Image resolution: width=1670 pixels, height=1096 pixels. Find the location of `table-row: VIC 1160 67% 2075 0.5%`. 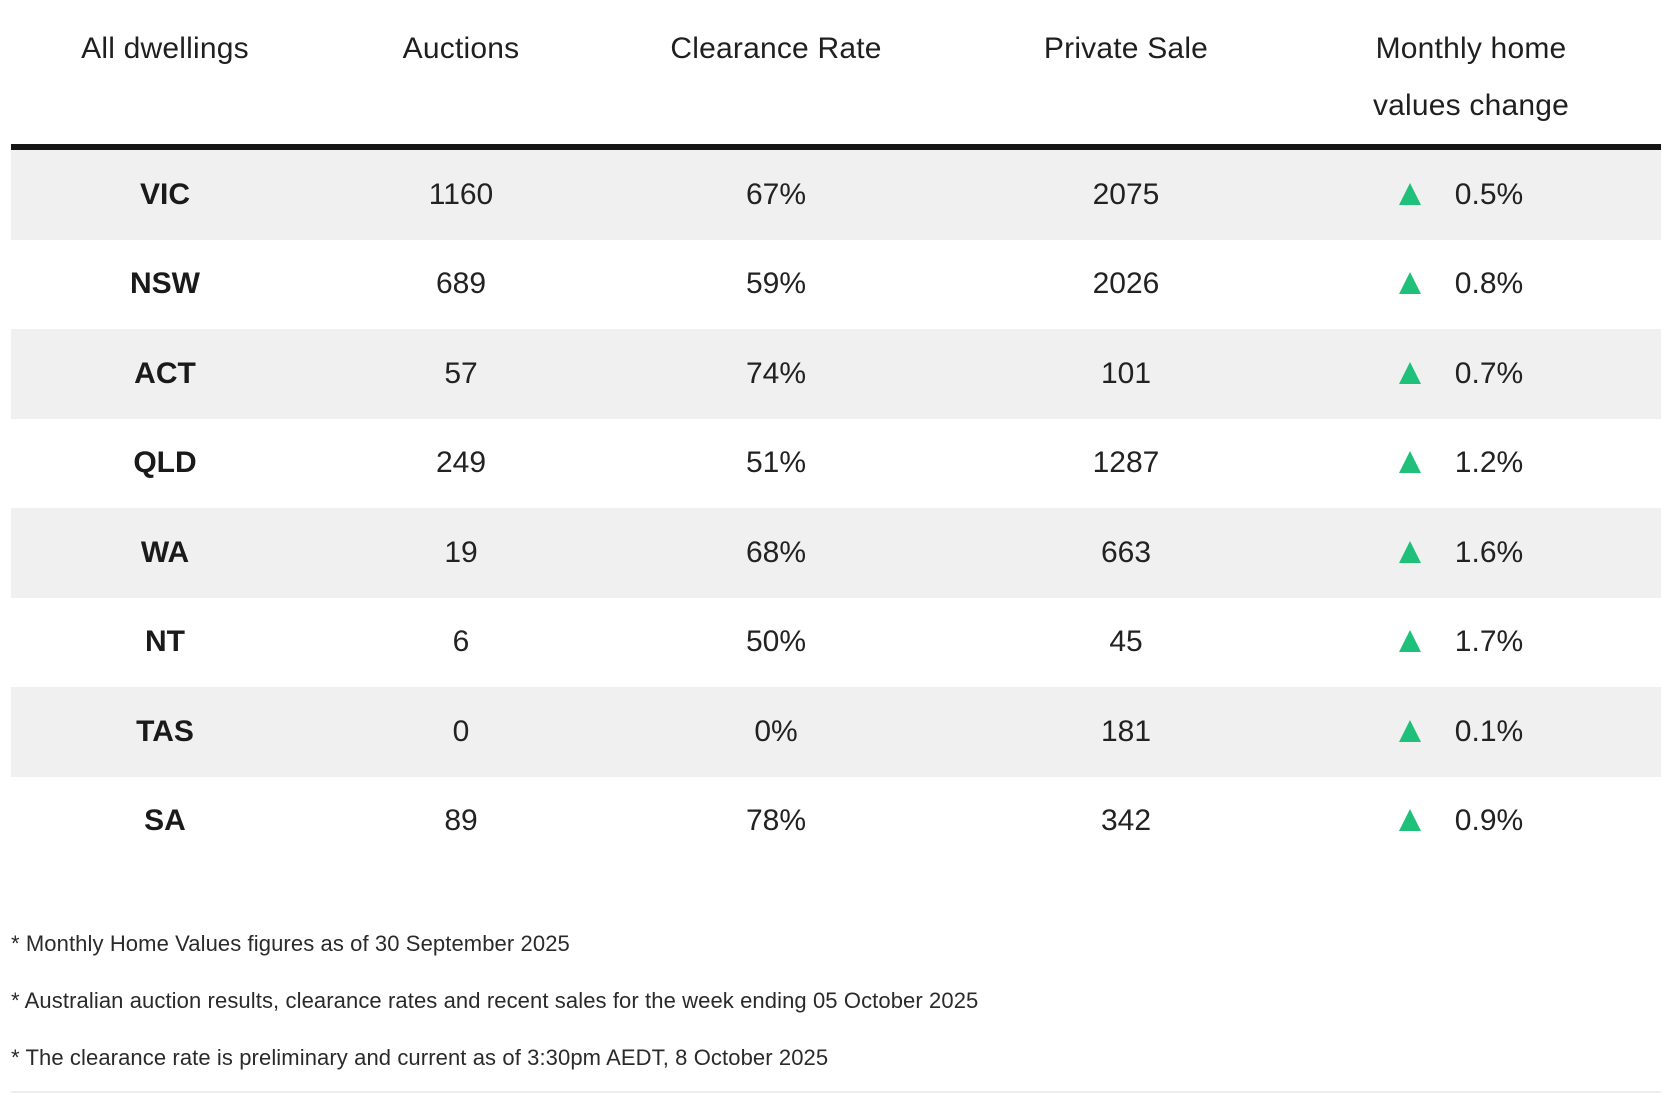

table-row: VIC 1160 67% 2075 0.5% is located at coordinates (836, 195).